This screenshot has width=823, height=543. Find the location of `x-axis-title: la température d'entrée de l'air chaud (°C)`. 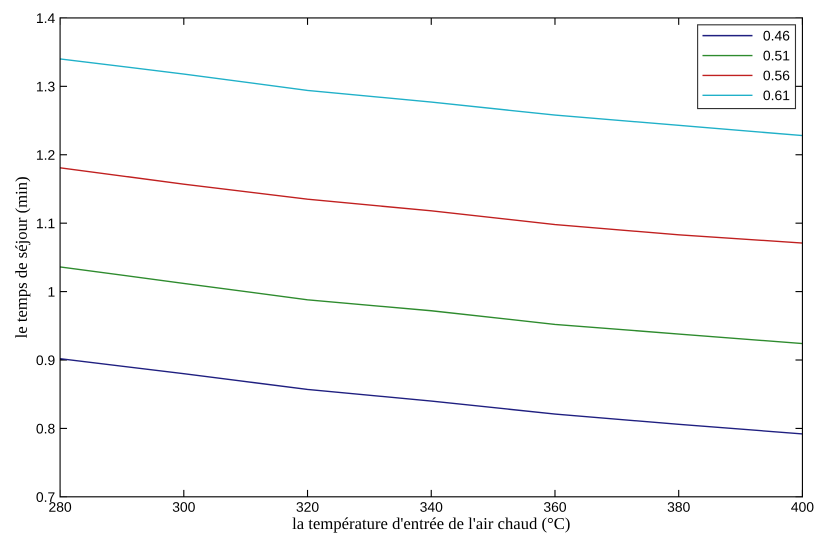

x-axis-title: la température d'entrée de l'air chaud (°C) is located at coordinates (431, 525).